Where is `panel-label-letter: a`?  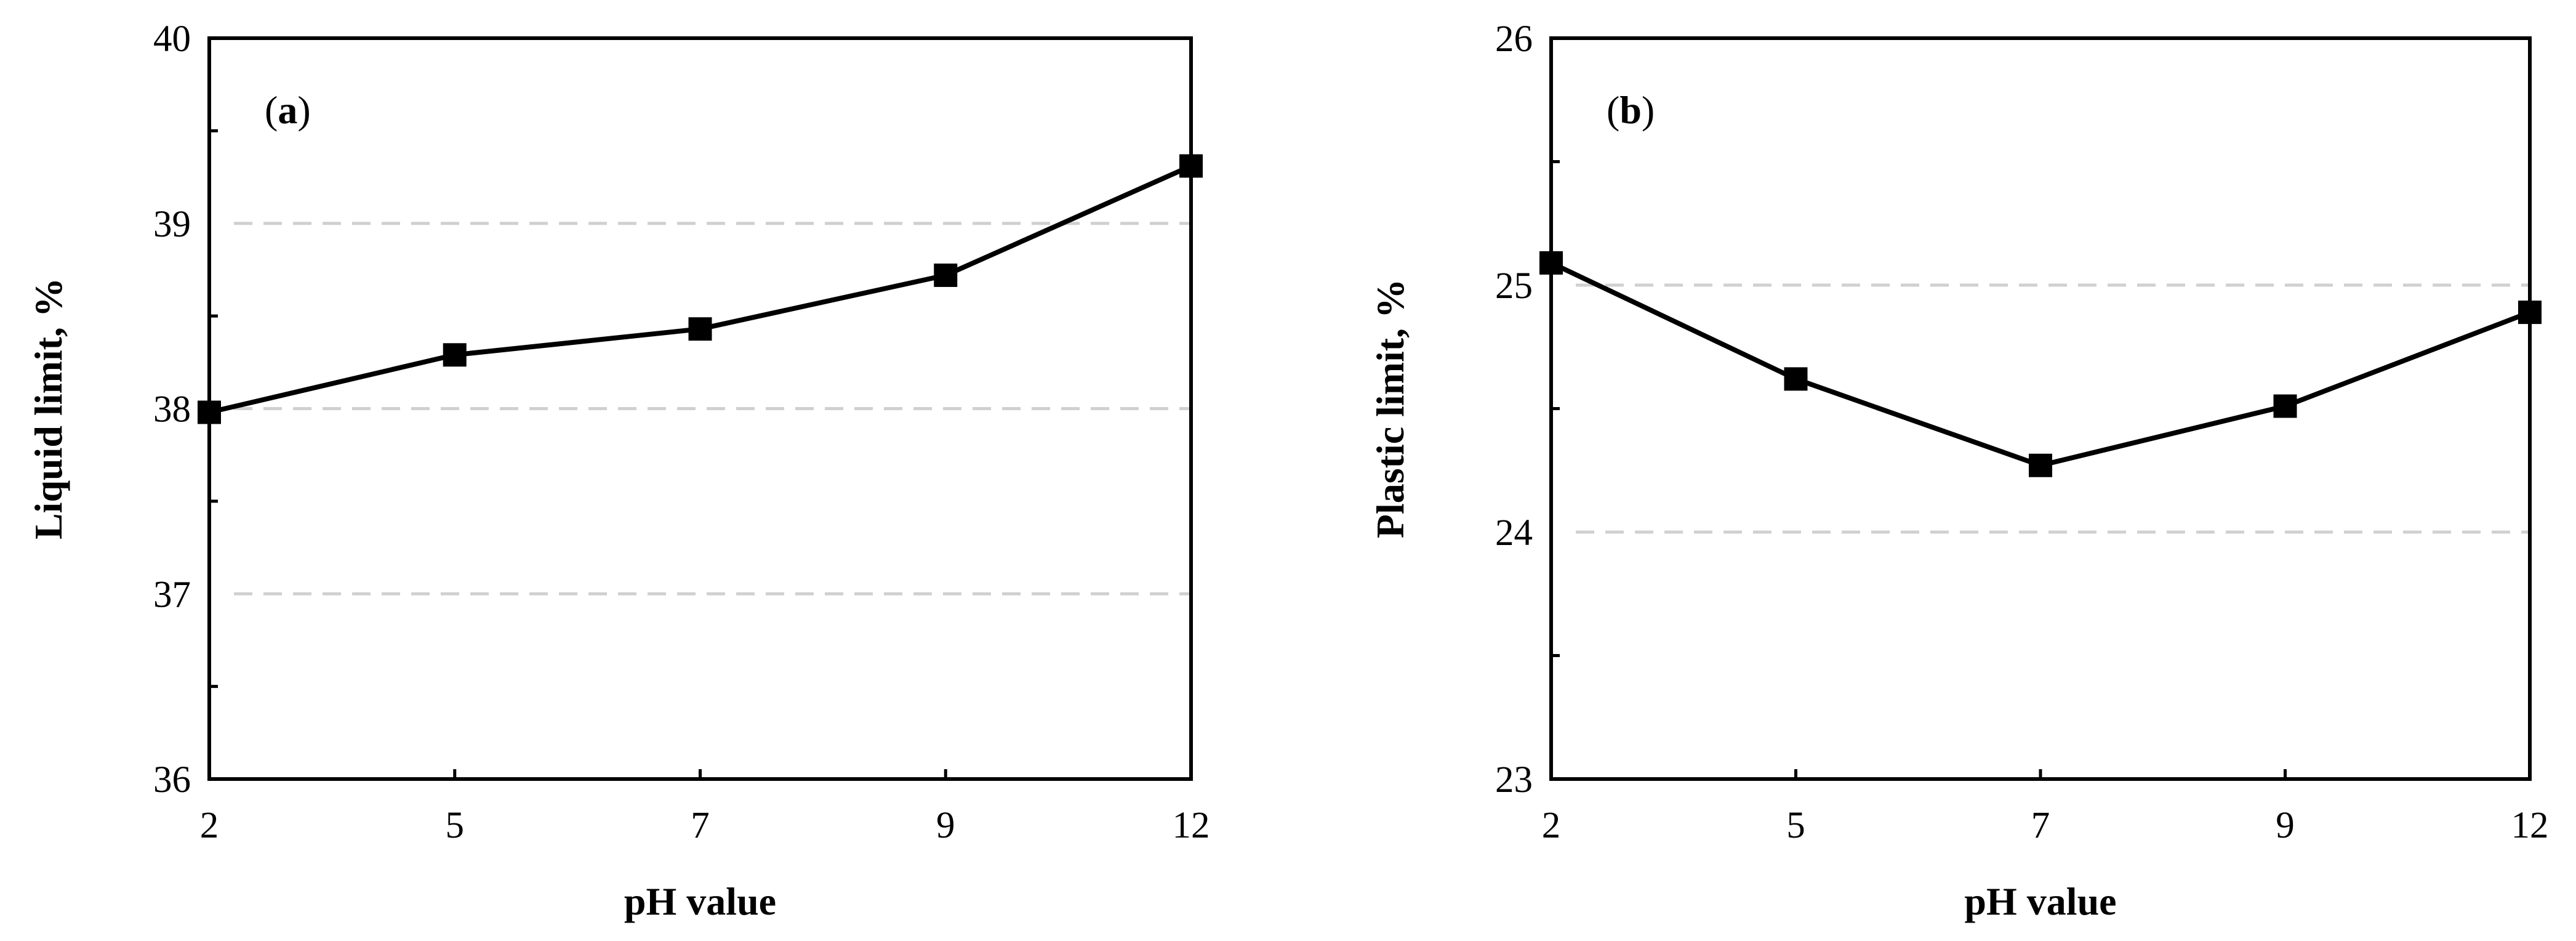
panel-label-letter: a is located at coordinates (287, 110).